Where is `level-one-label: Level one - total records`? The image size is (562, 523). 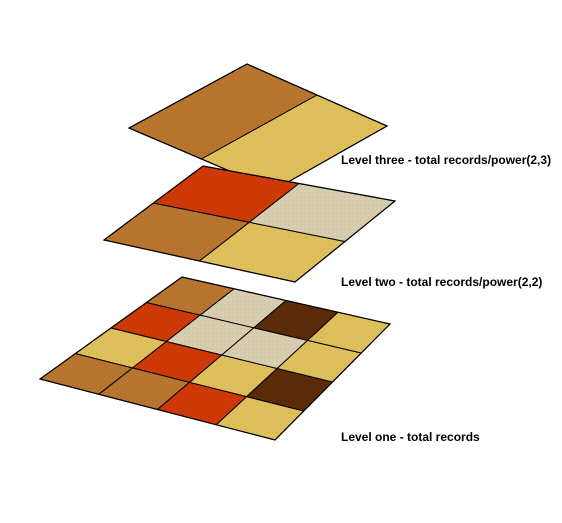
level-one-label: Level one - total records is located at coordinates (410, 437).